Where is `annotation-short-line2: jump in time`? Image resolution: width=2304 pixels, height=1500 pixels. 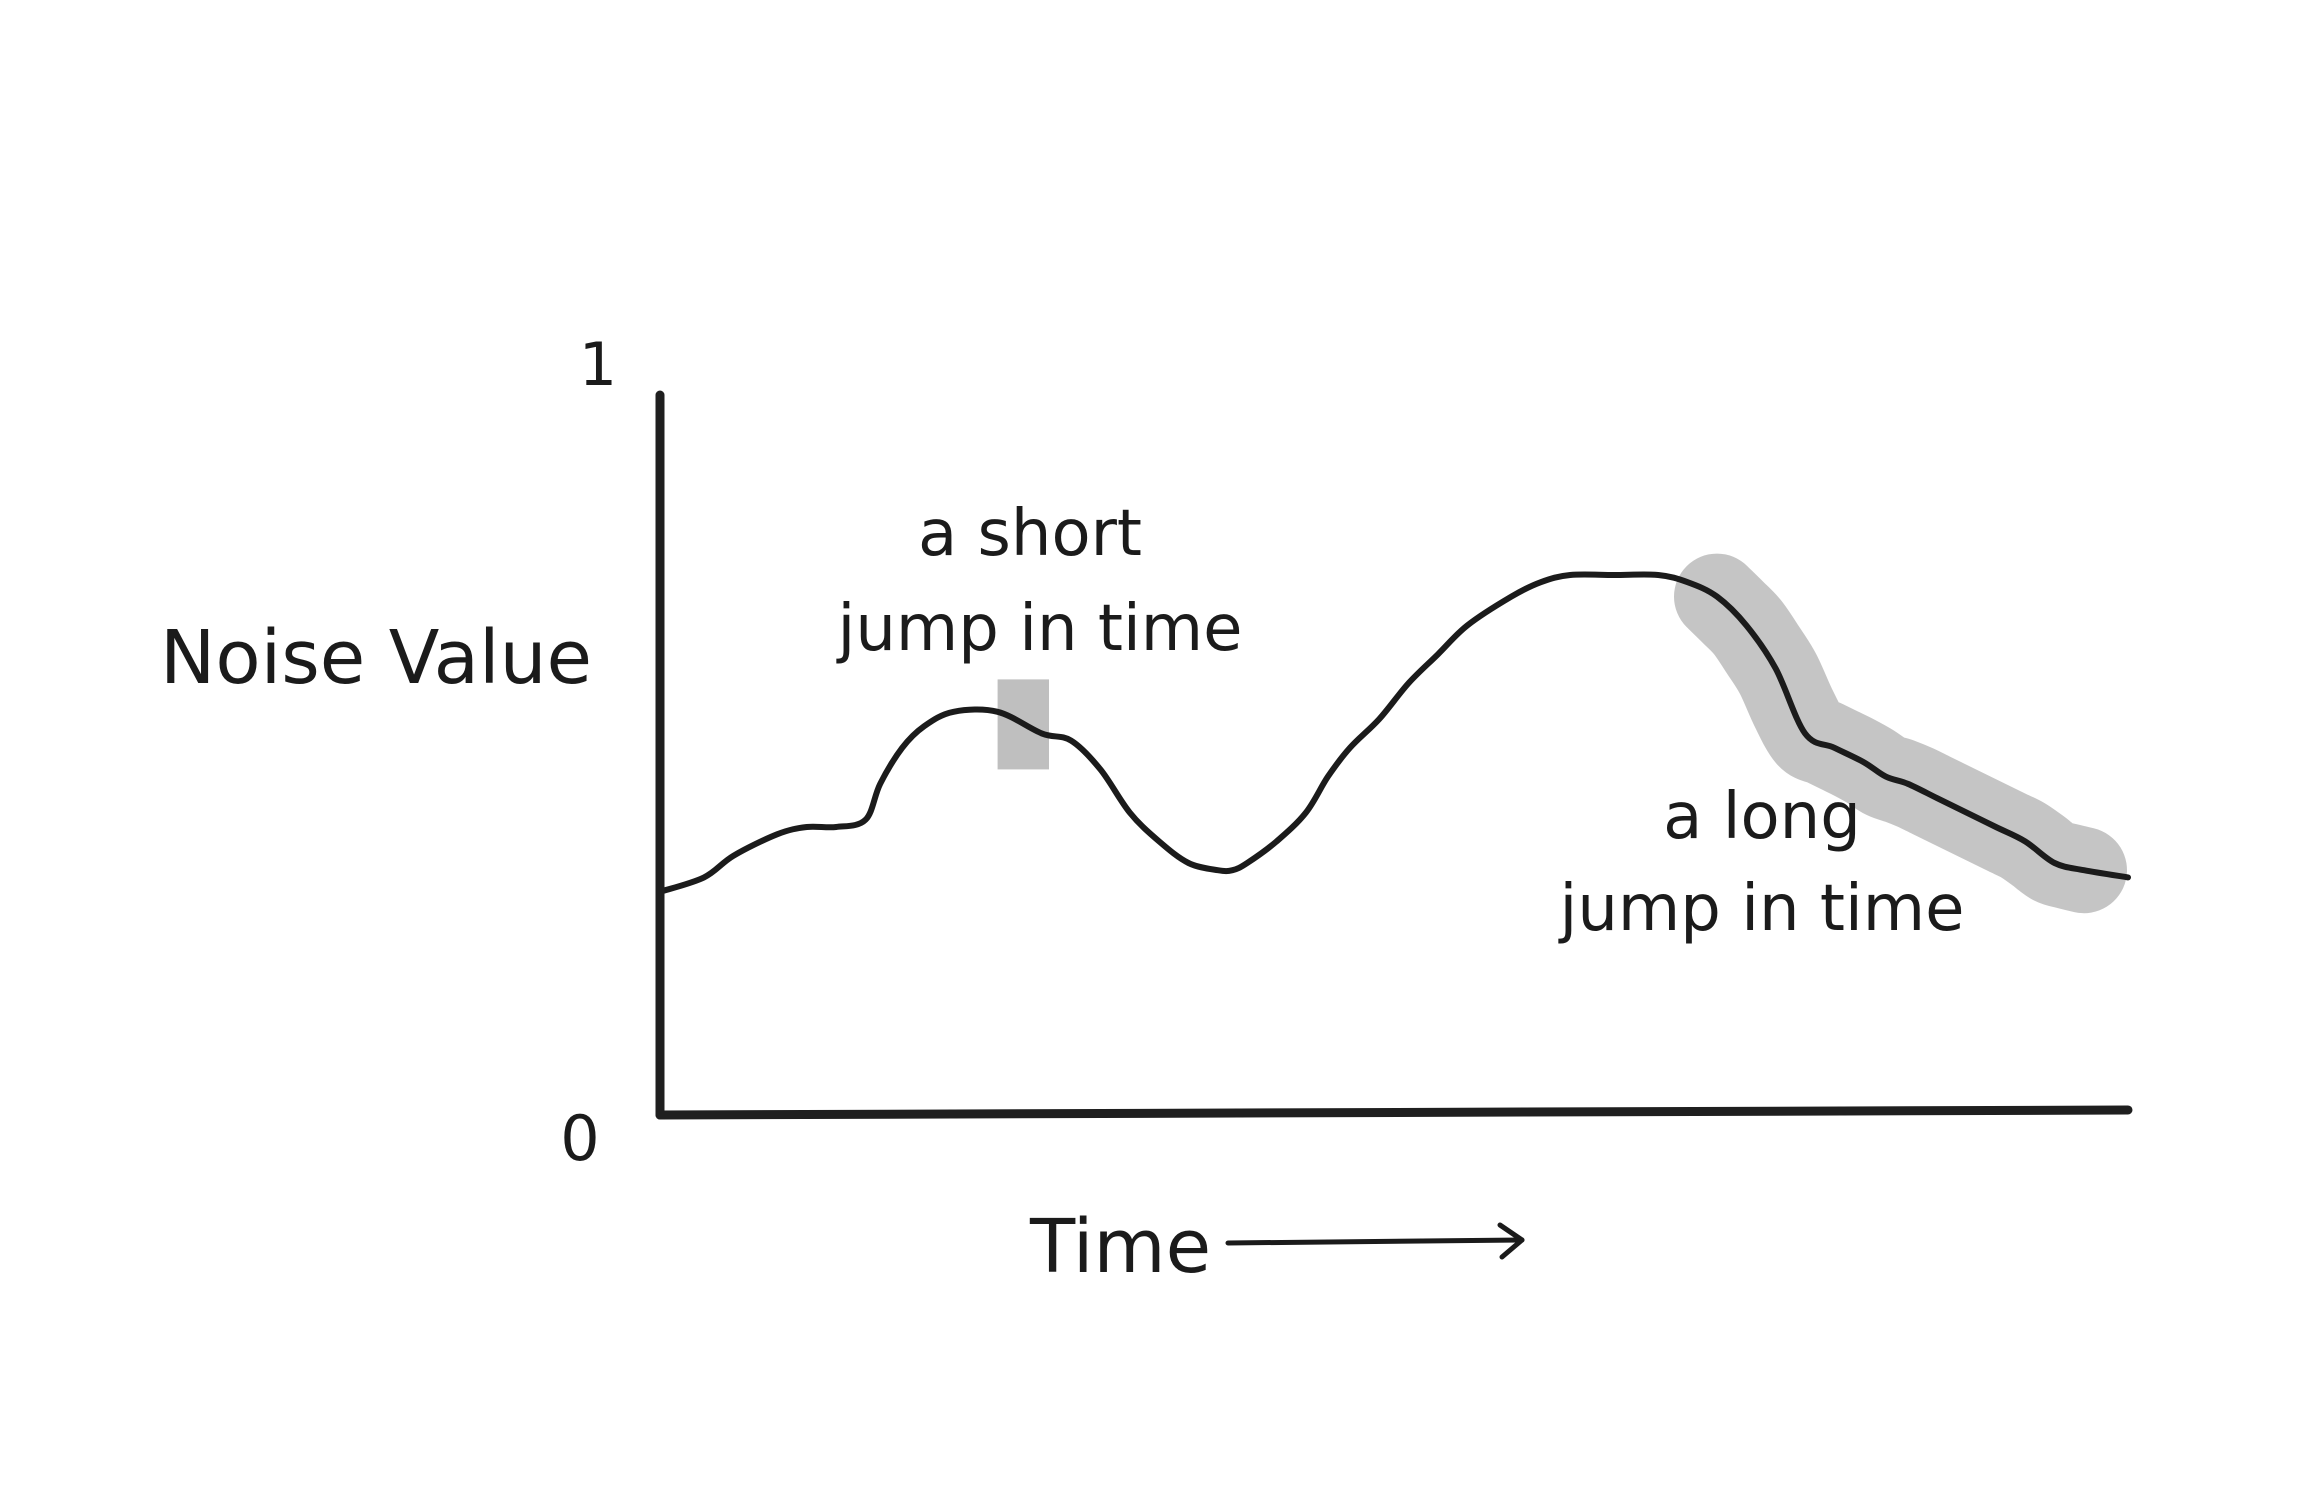
annotation-short-line2: jump in time is located at coordinates (1039, 629).